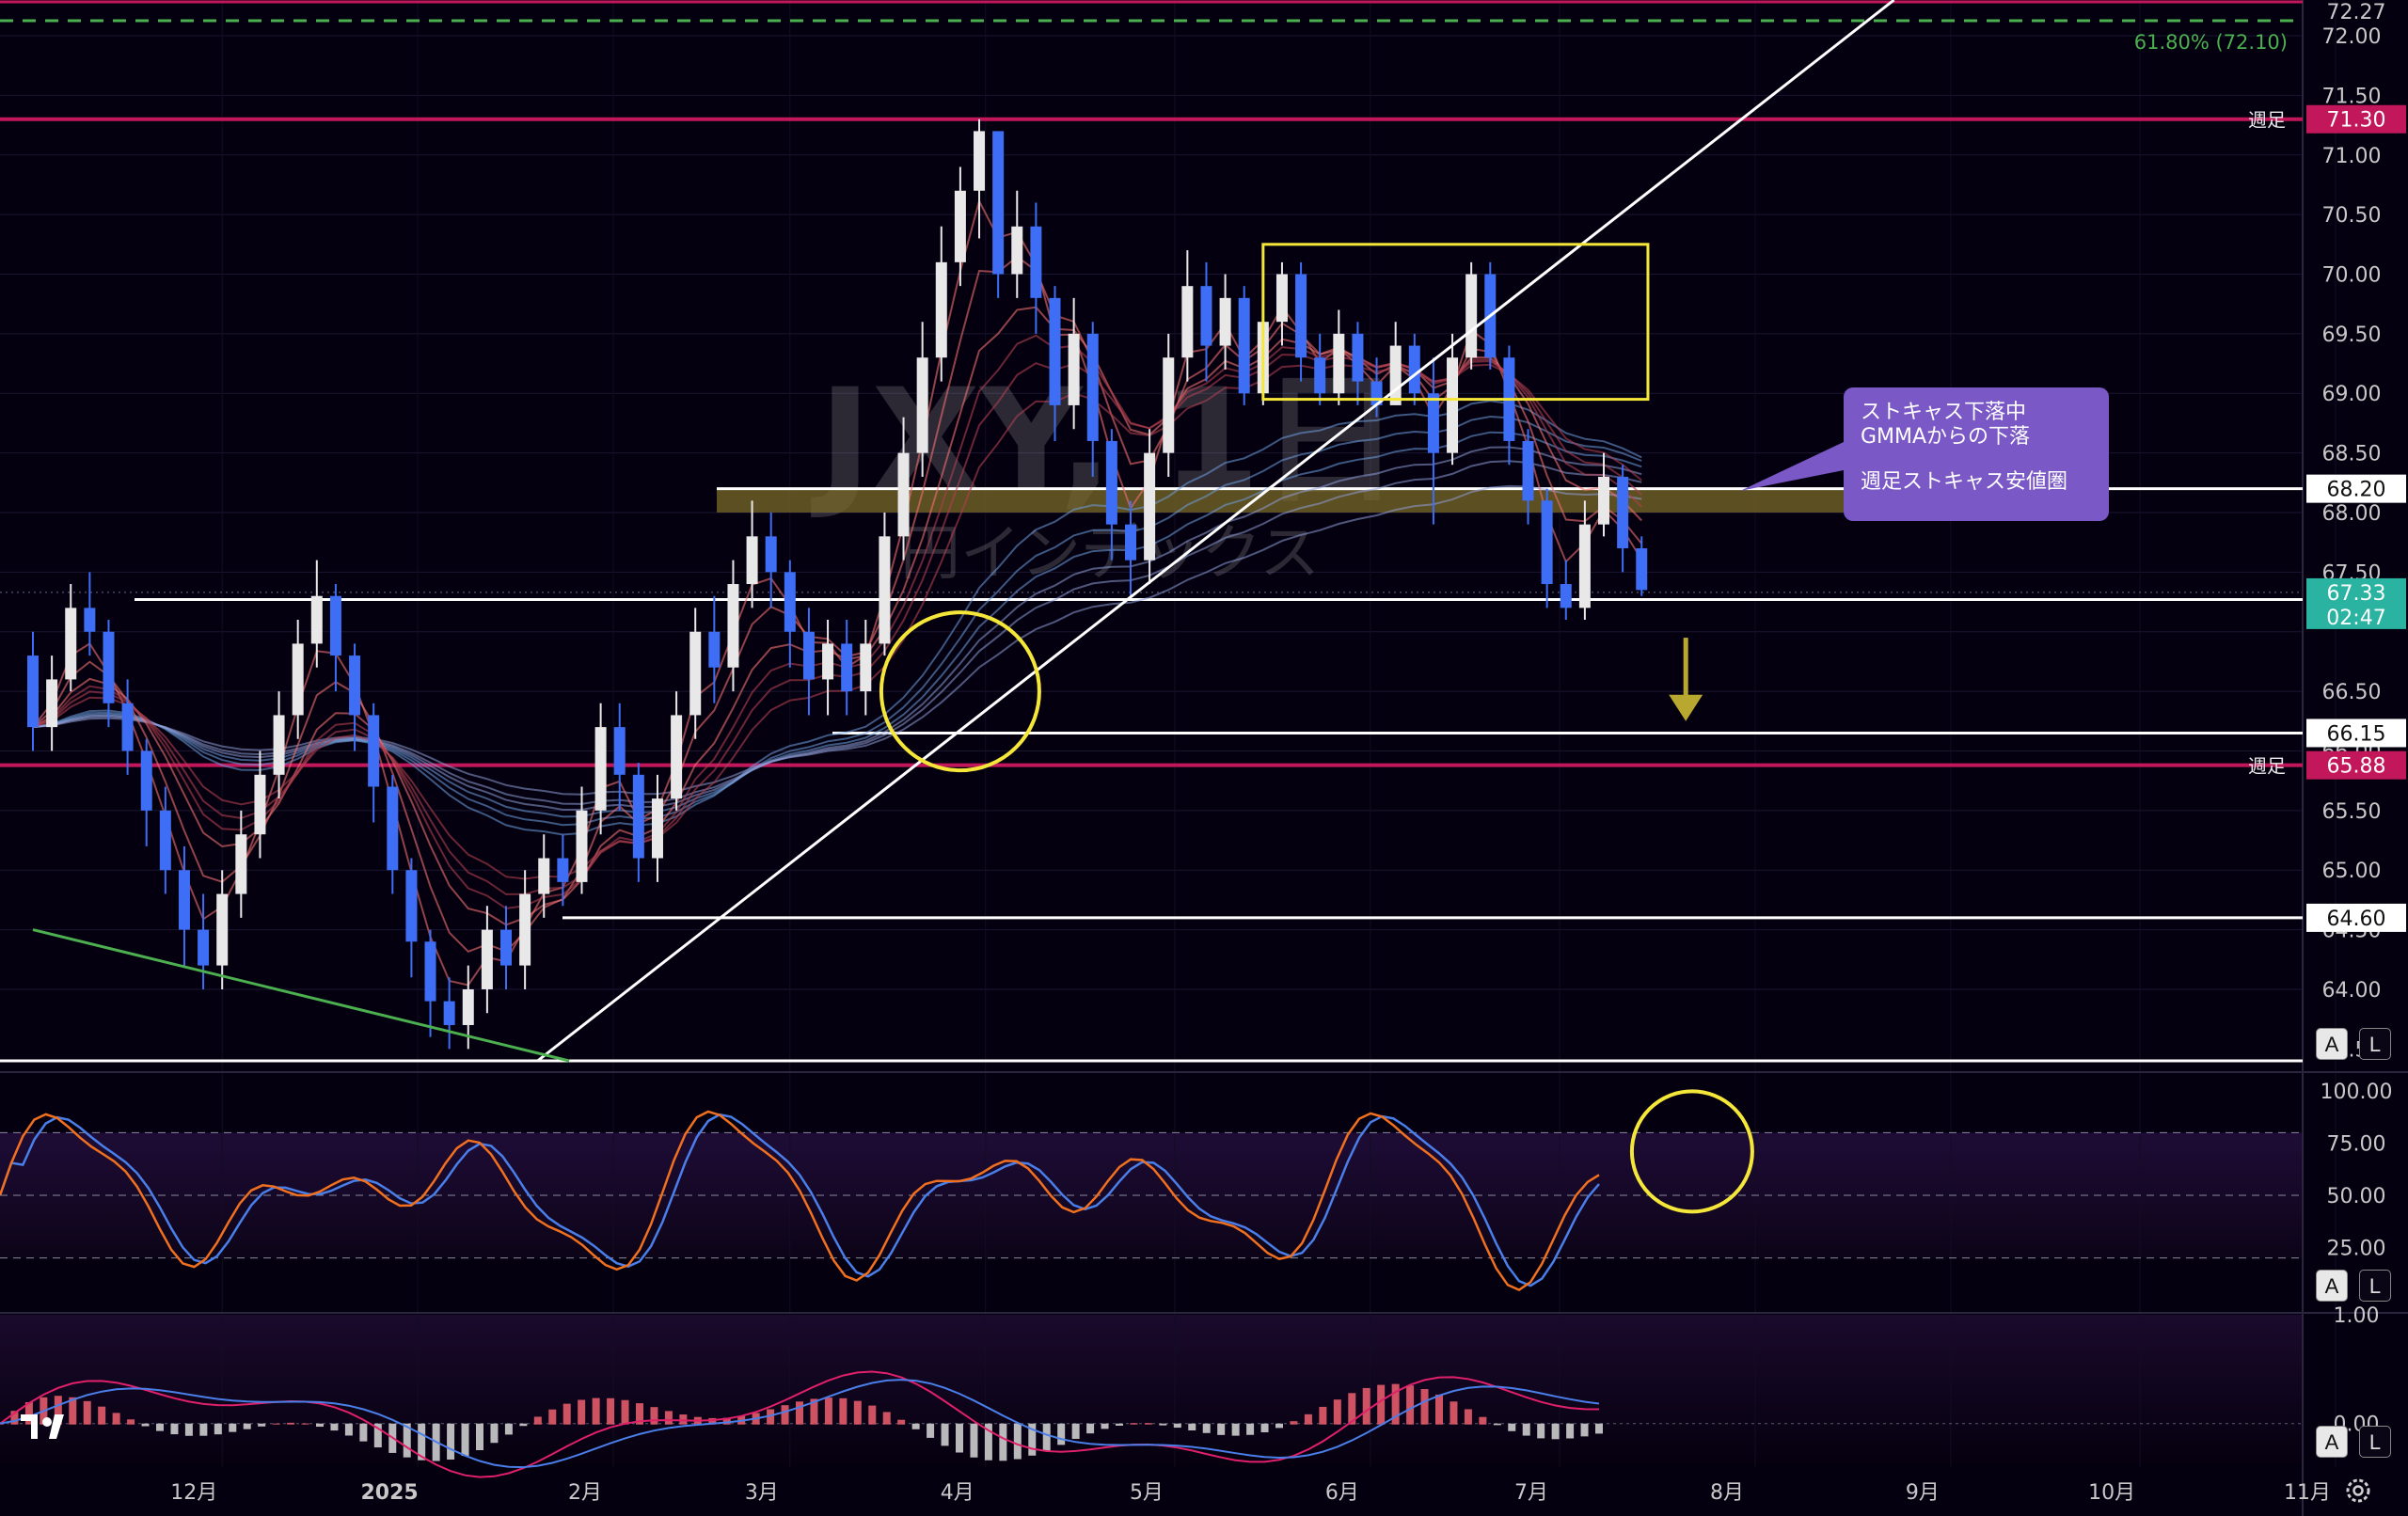  Describe the element at coordinates (2267, 120) in the screenshot. I see `weekly-tag: 週足` at that location.